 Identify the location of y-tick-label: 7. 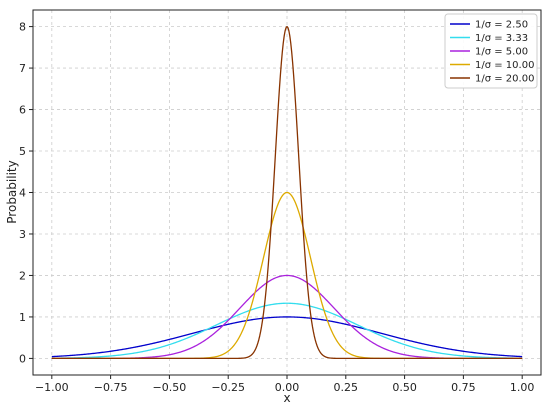
(22, 68).